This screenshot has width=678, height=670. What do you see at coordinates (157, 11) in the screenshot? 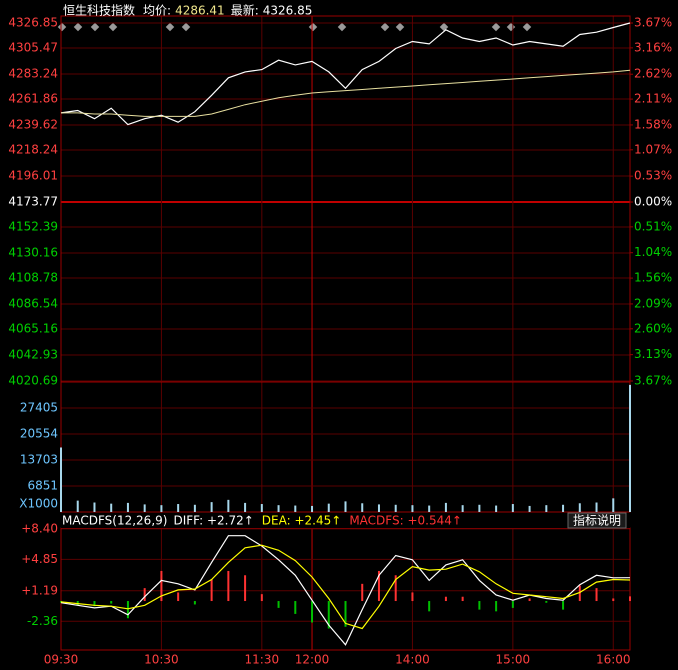
I see `avg-label: 均价:` at bounding box center [157, 11].